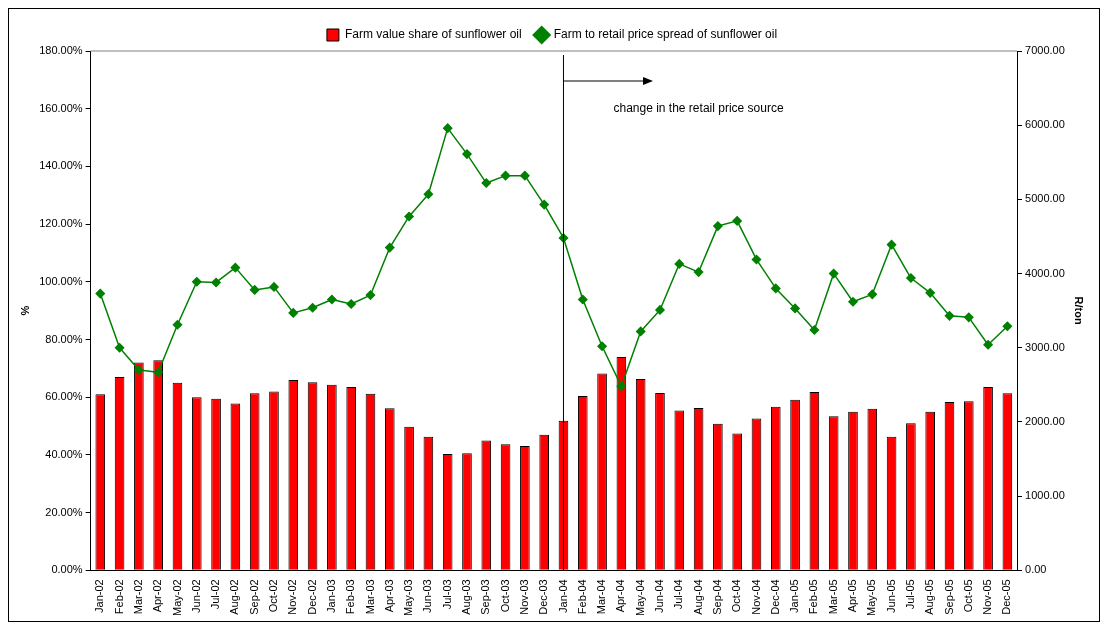 The width and height of the screenshot is (1108, 630). I want to click on x-tick-label: Mar-03, so click(369, 597).